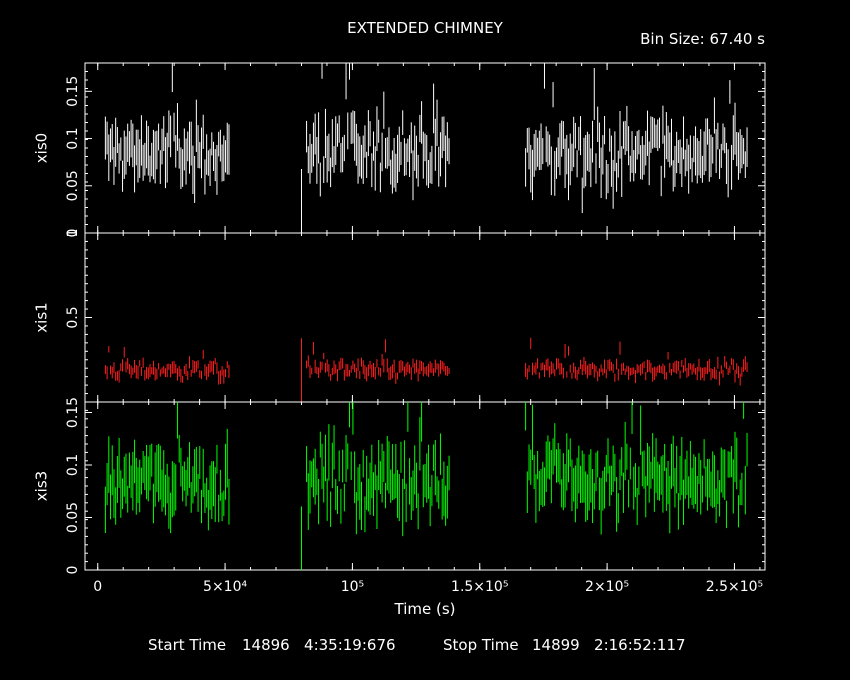 This screenshot has height=680, width=850. What do you see at coordinates (479, 587) in the screenshot?
I see `x-tick-label: 1.5×10⁵` at bounding box center [479, 587].